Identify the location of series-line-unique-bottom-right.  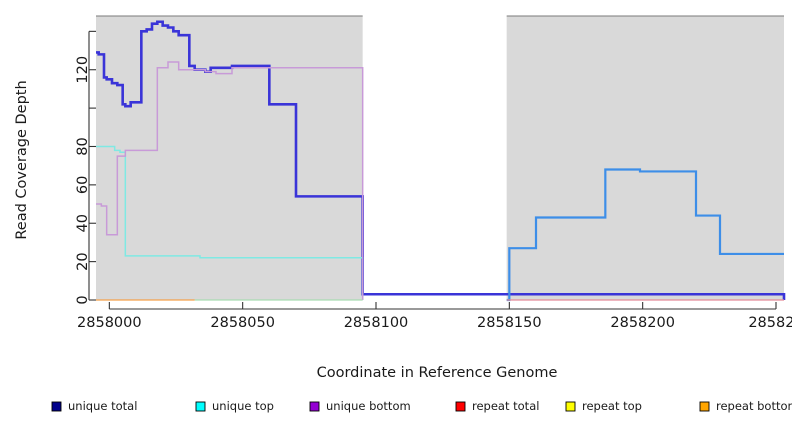
(645, 235).